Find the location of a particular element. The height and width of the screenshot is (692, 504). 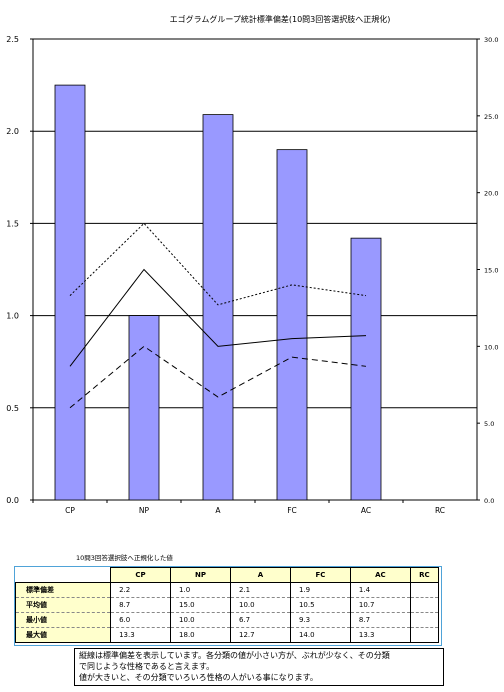

table-corner is located at coordinates (63, 575).